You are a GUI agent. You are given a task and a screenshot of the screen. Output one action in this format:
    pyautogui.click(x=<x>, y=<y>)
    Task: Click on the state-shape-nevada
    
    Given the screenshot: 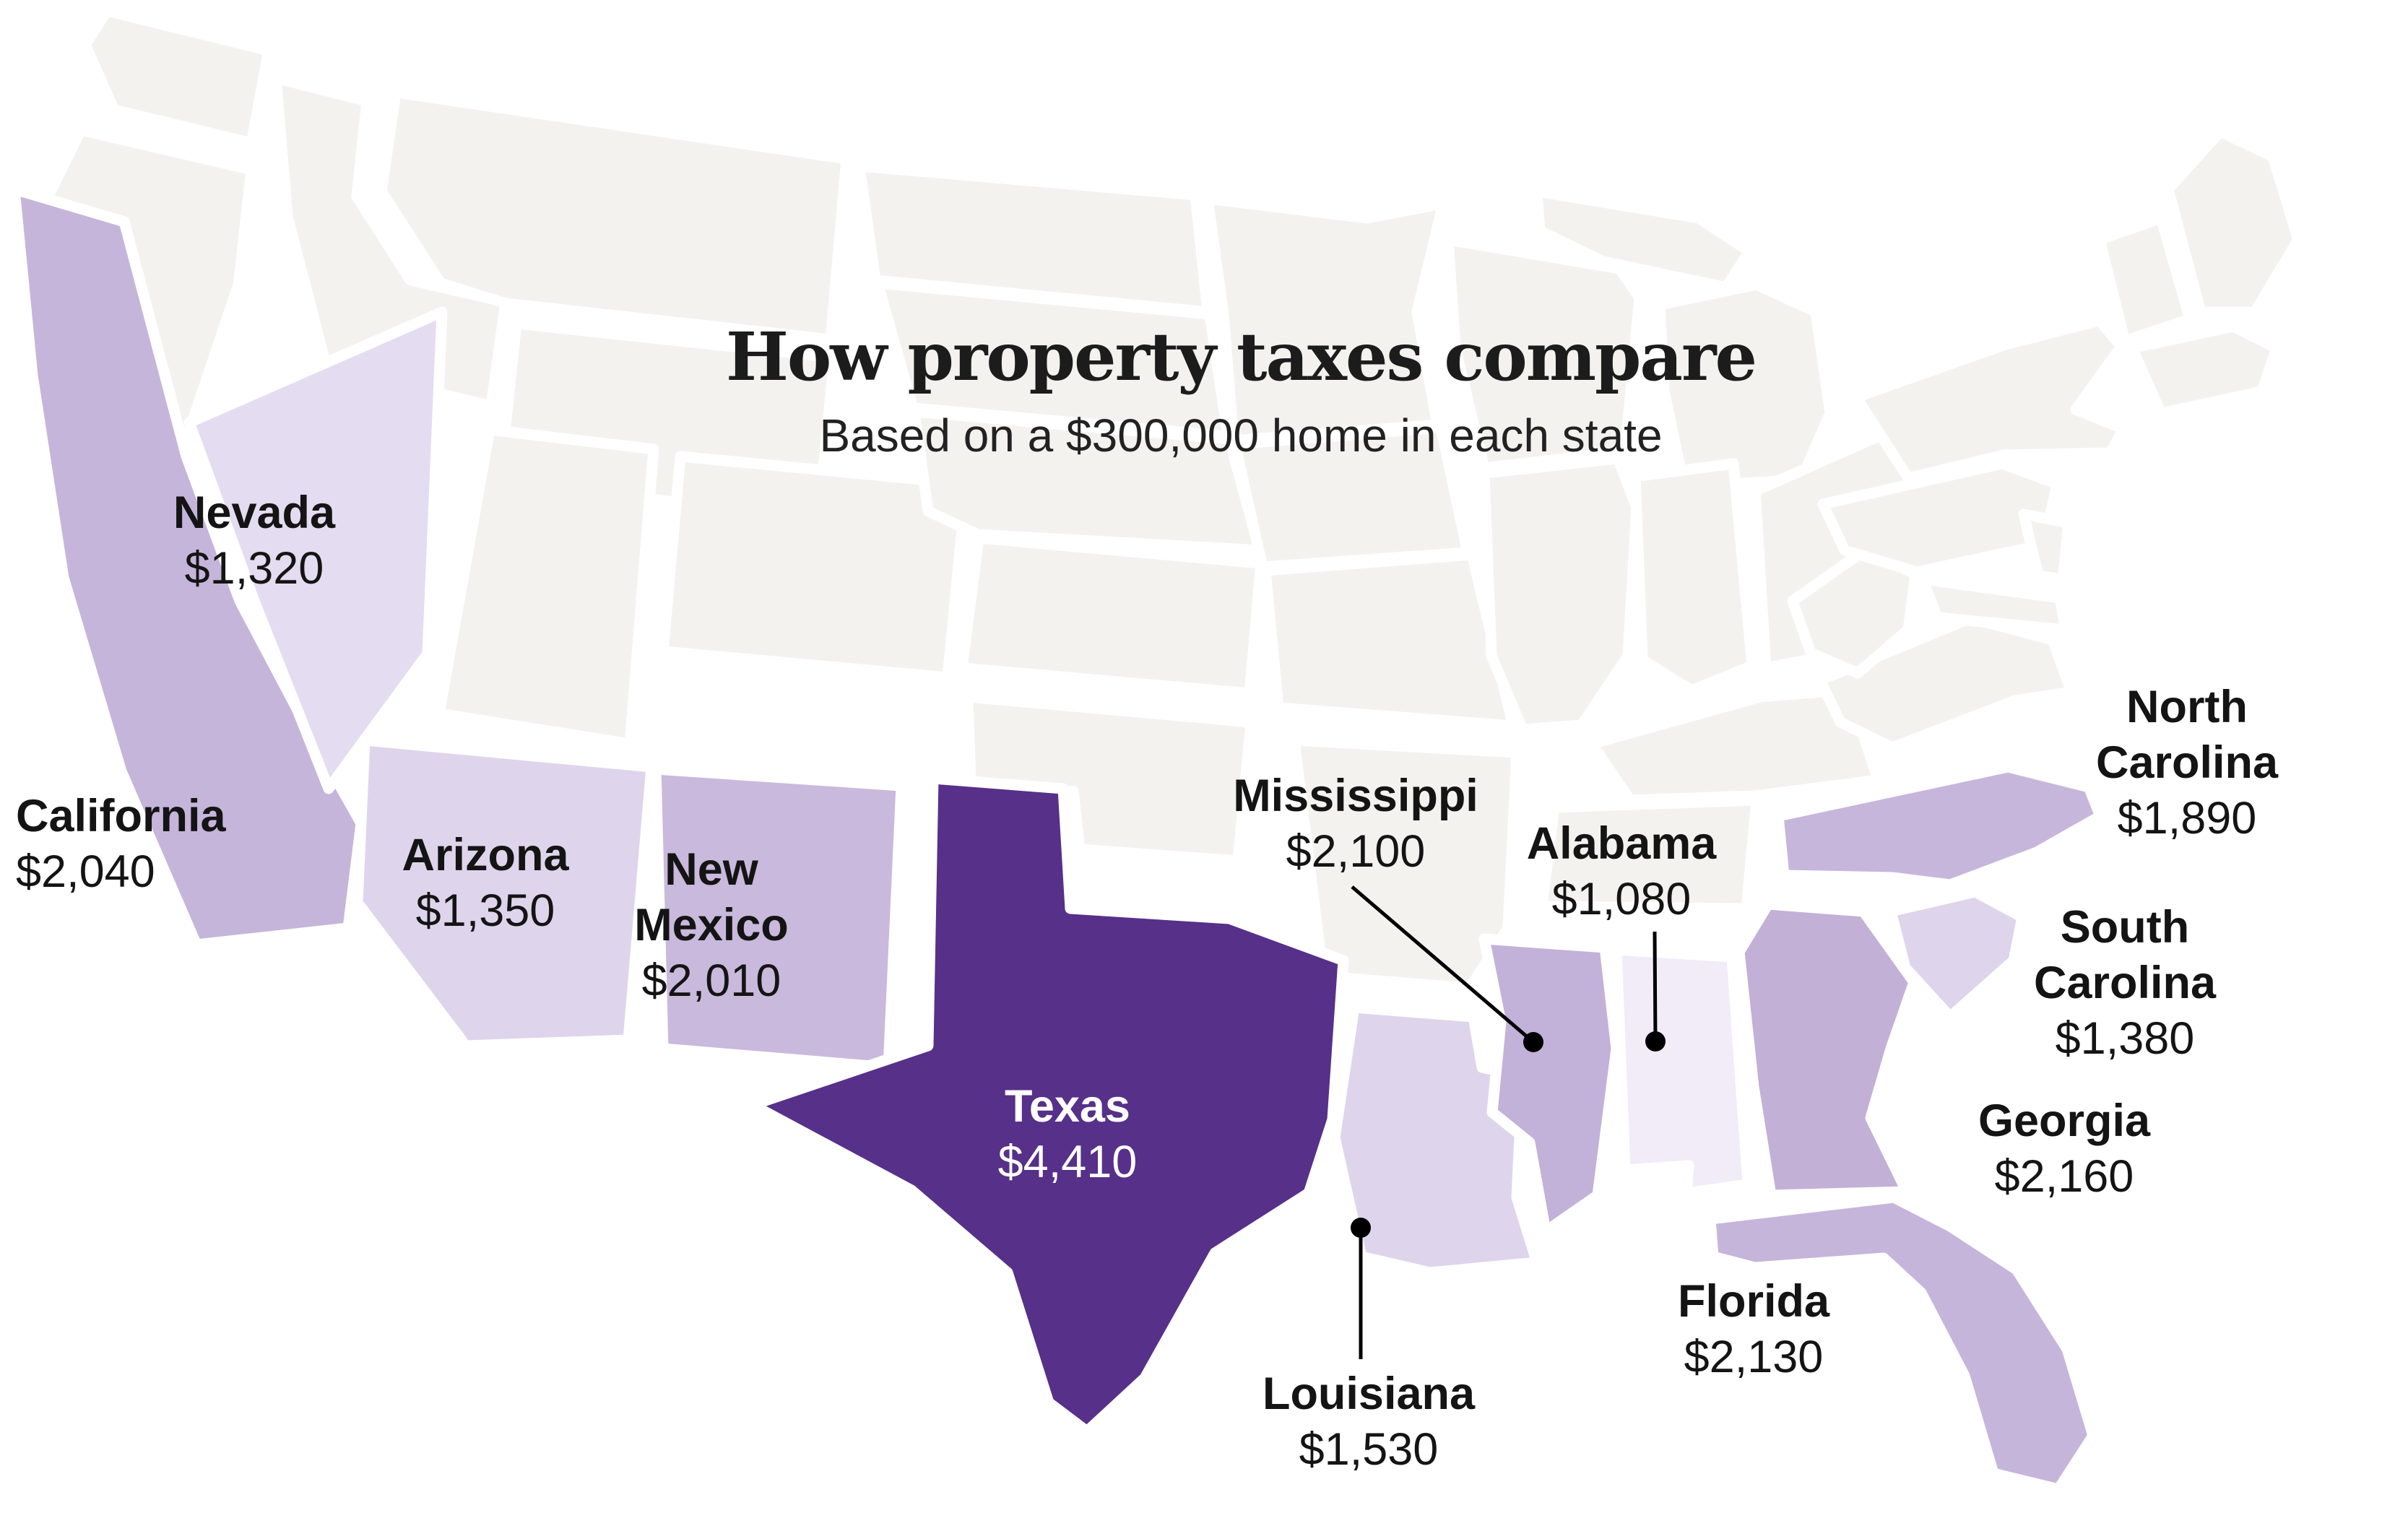 What is the action you would take?
    pyautogui.click(x=315, y=550)
    